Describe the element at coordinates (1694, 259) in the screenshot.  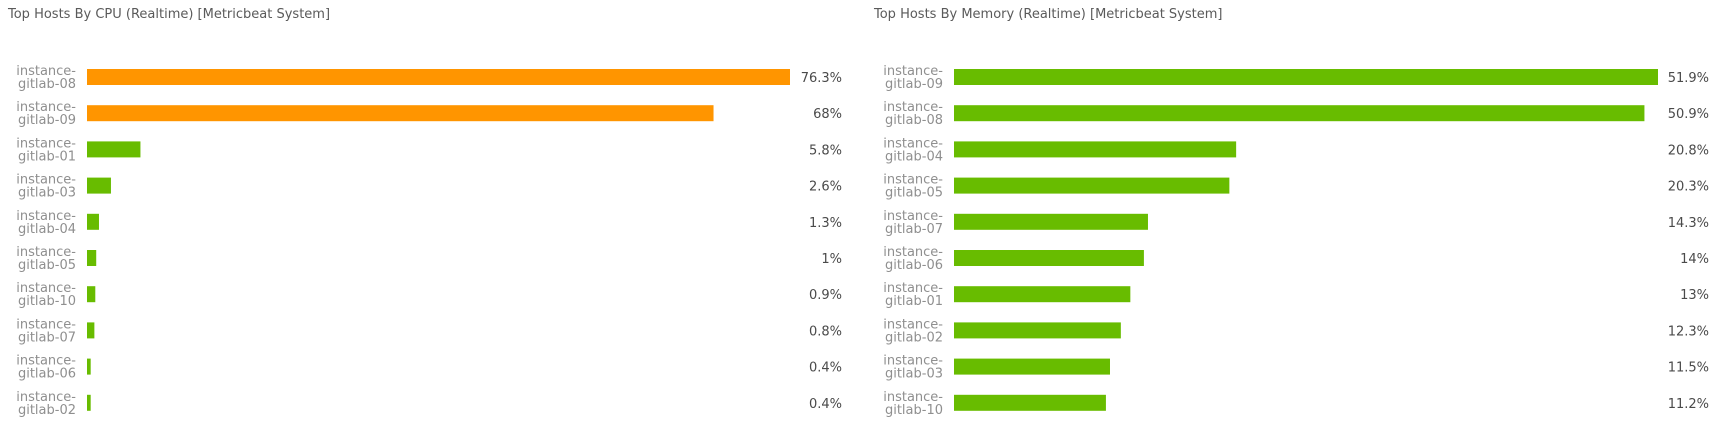
I see `memory-value-label: 14%` at that location.